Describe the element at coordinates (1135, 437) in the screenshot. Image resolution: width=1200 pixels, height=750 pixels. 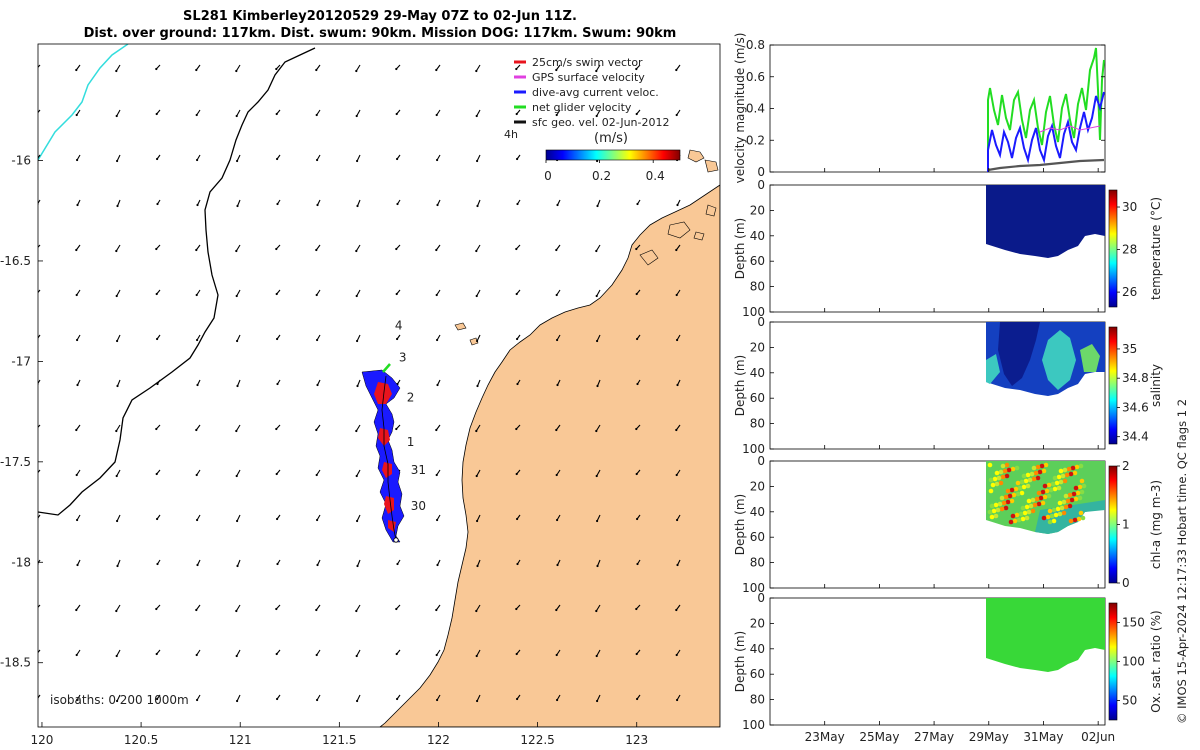
I see `panel-colorbar-tick-label: 34.4` at that location.